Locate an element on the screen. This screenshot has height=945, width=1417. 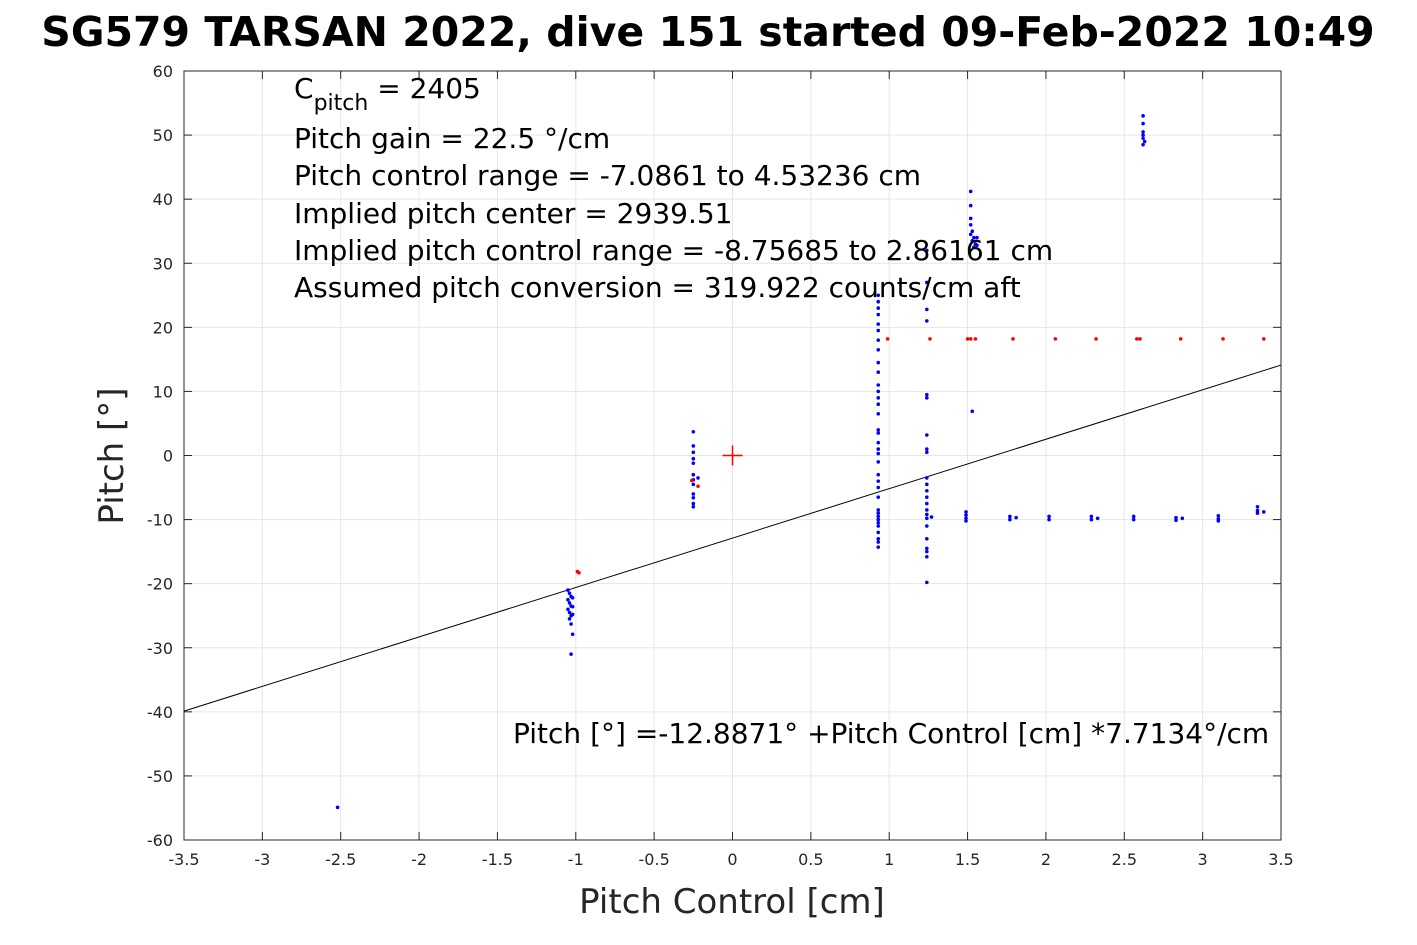
x-tick-label: -2 is located at coordinates (419, 859).